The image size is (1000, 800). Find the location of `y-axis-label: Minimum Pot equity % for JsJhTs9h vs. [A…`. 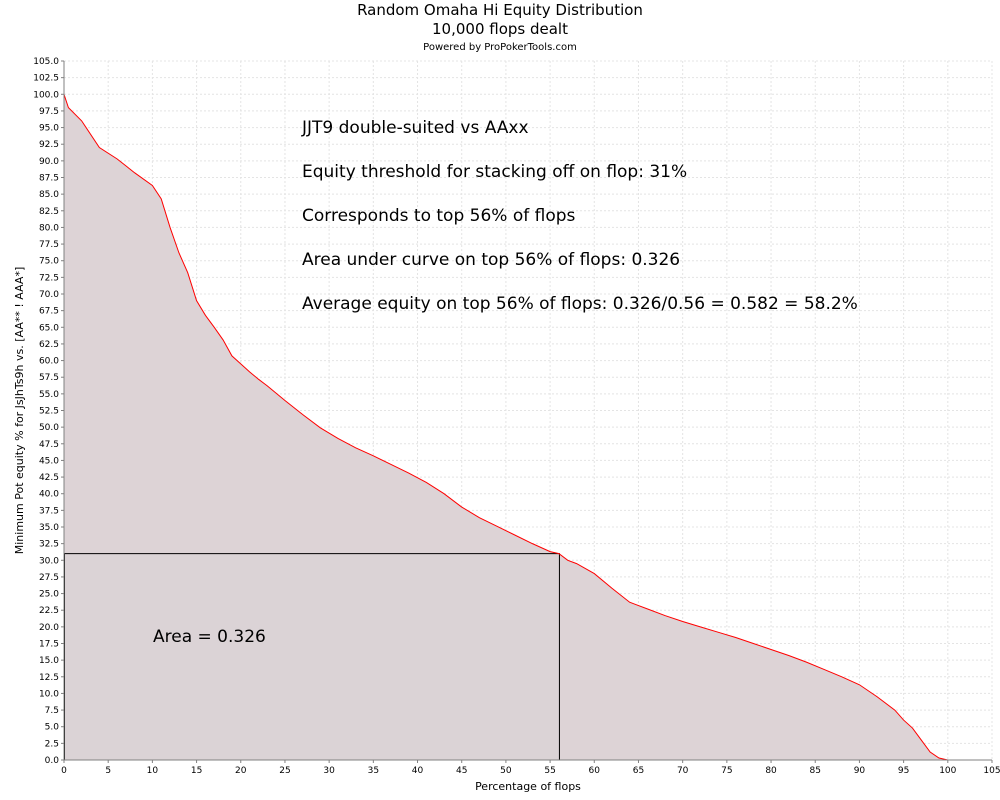

y-axis-label: Minimum Pot equity % for JsJhTs9h vs. [A… is located at coordinates (19, 410).